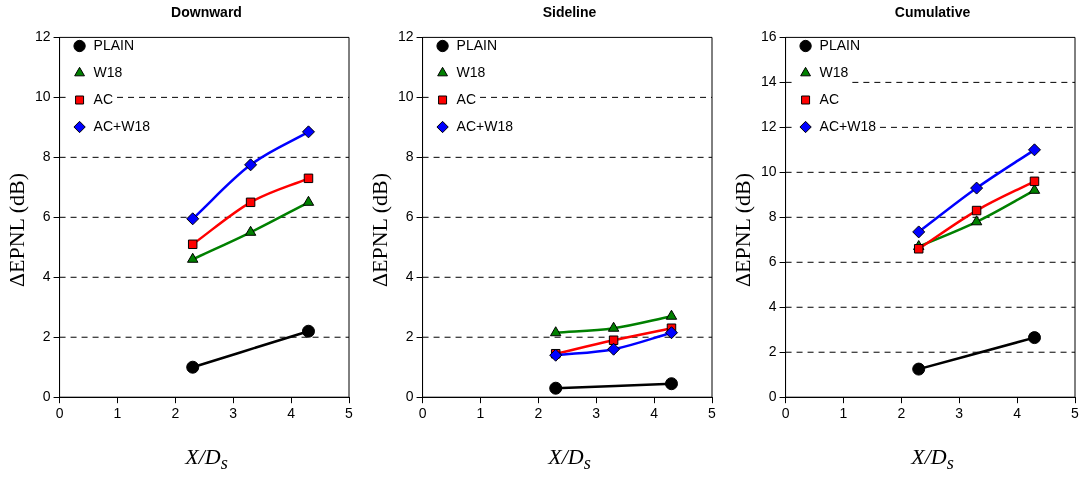 The width and height of the screenshot is (1091, 480). What do you see at coordinates (206, 12) in the screenshot?
I see `chart-title: Downward` at bounding box center [206, 12].